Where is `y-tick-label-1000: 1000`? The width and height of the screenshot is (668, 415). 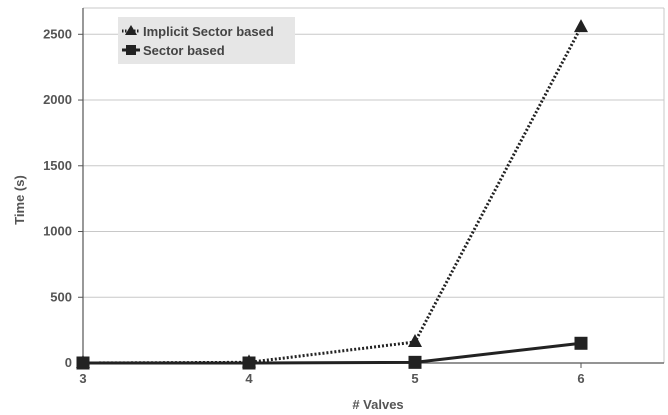
y-tick-label-1000: 1000 is located at coordinates (57, 231).